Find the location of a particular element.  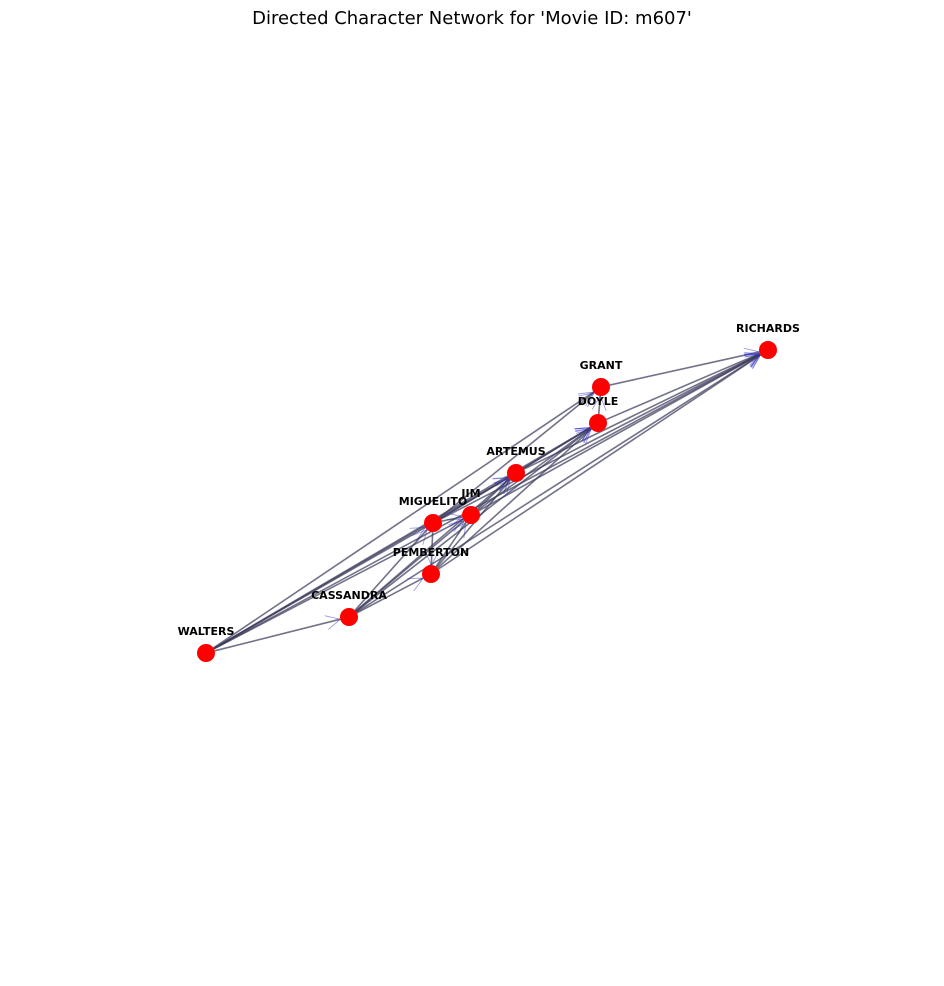

edge-miguelito-to-grant is located at coordinates (516, 455).